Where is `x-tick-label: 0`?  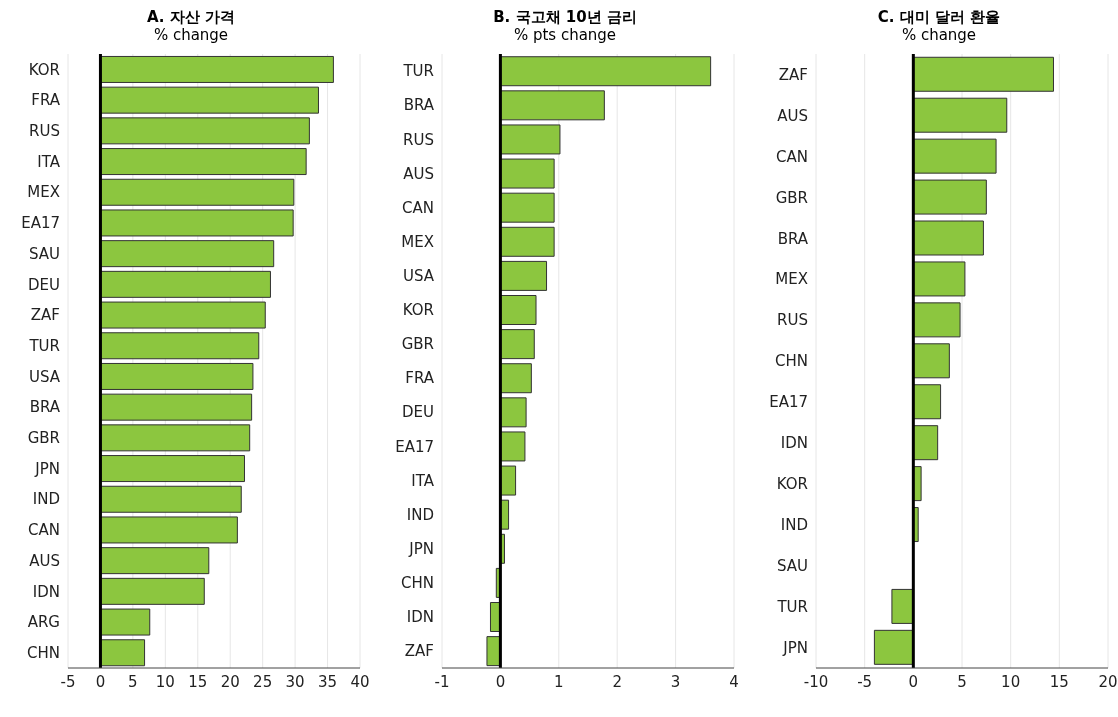 x-tick-label: 0 is located at coordinates (913, 681).